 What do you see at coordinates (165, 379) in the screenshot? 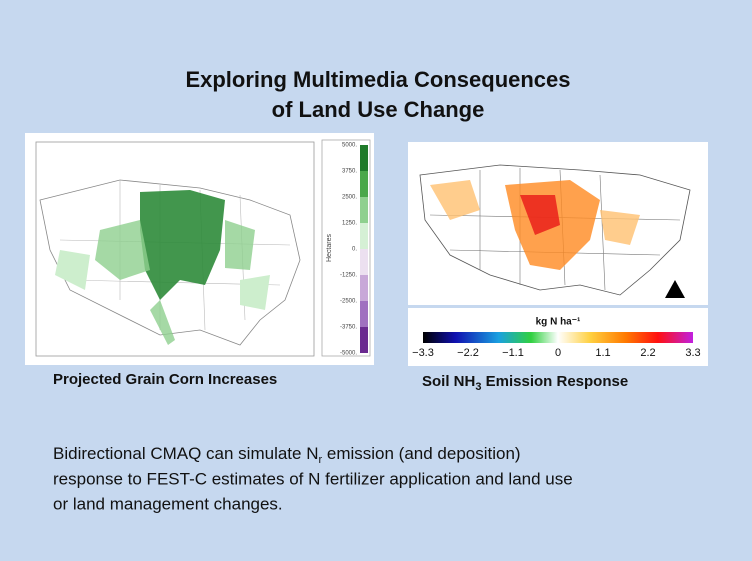
I see `caption: Projected Grain Corn Increases` at bounding box center [165, 379].